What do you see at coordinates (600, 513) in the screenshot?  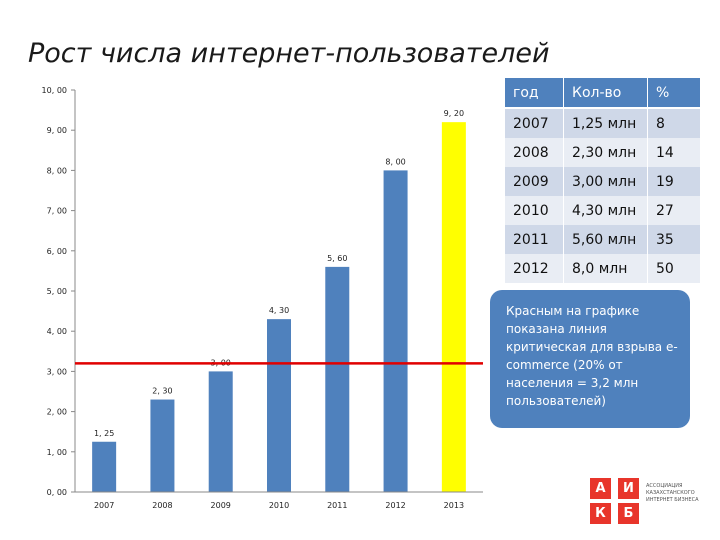 I see `logo-letter: К` at bounding box center [600, 513].